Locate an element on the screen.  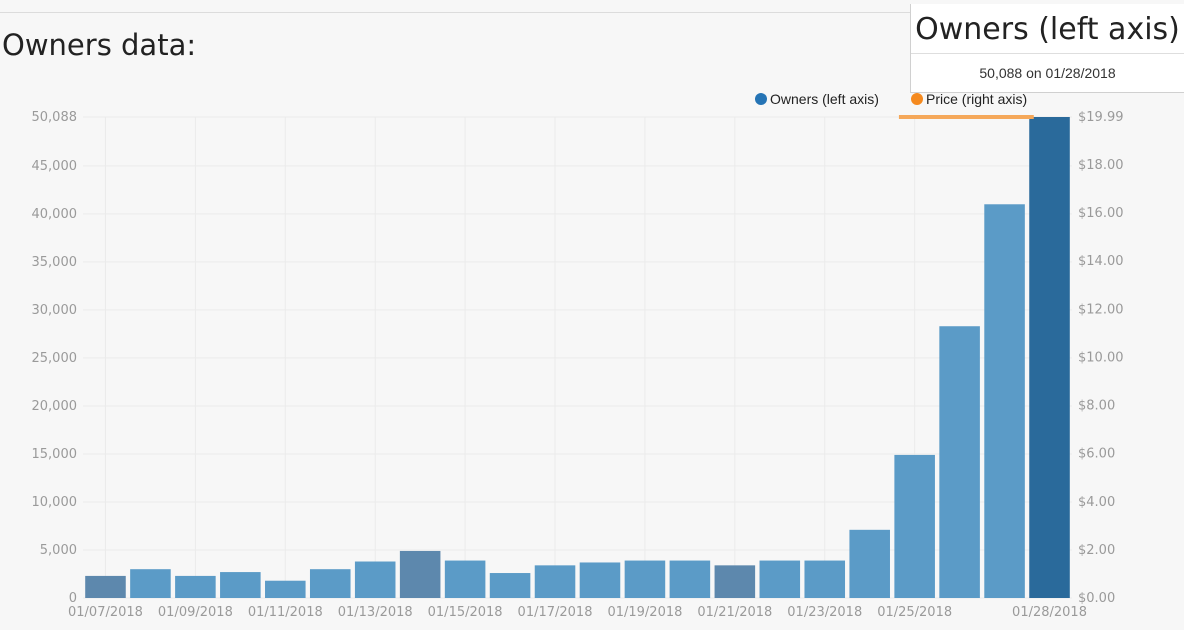
left-axis-tick-label: 25,000 is located at coordinates (55, 358).